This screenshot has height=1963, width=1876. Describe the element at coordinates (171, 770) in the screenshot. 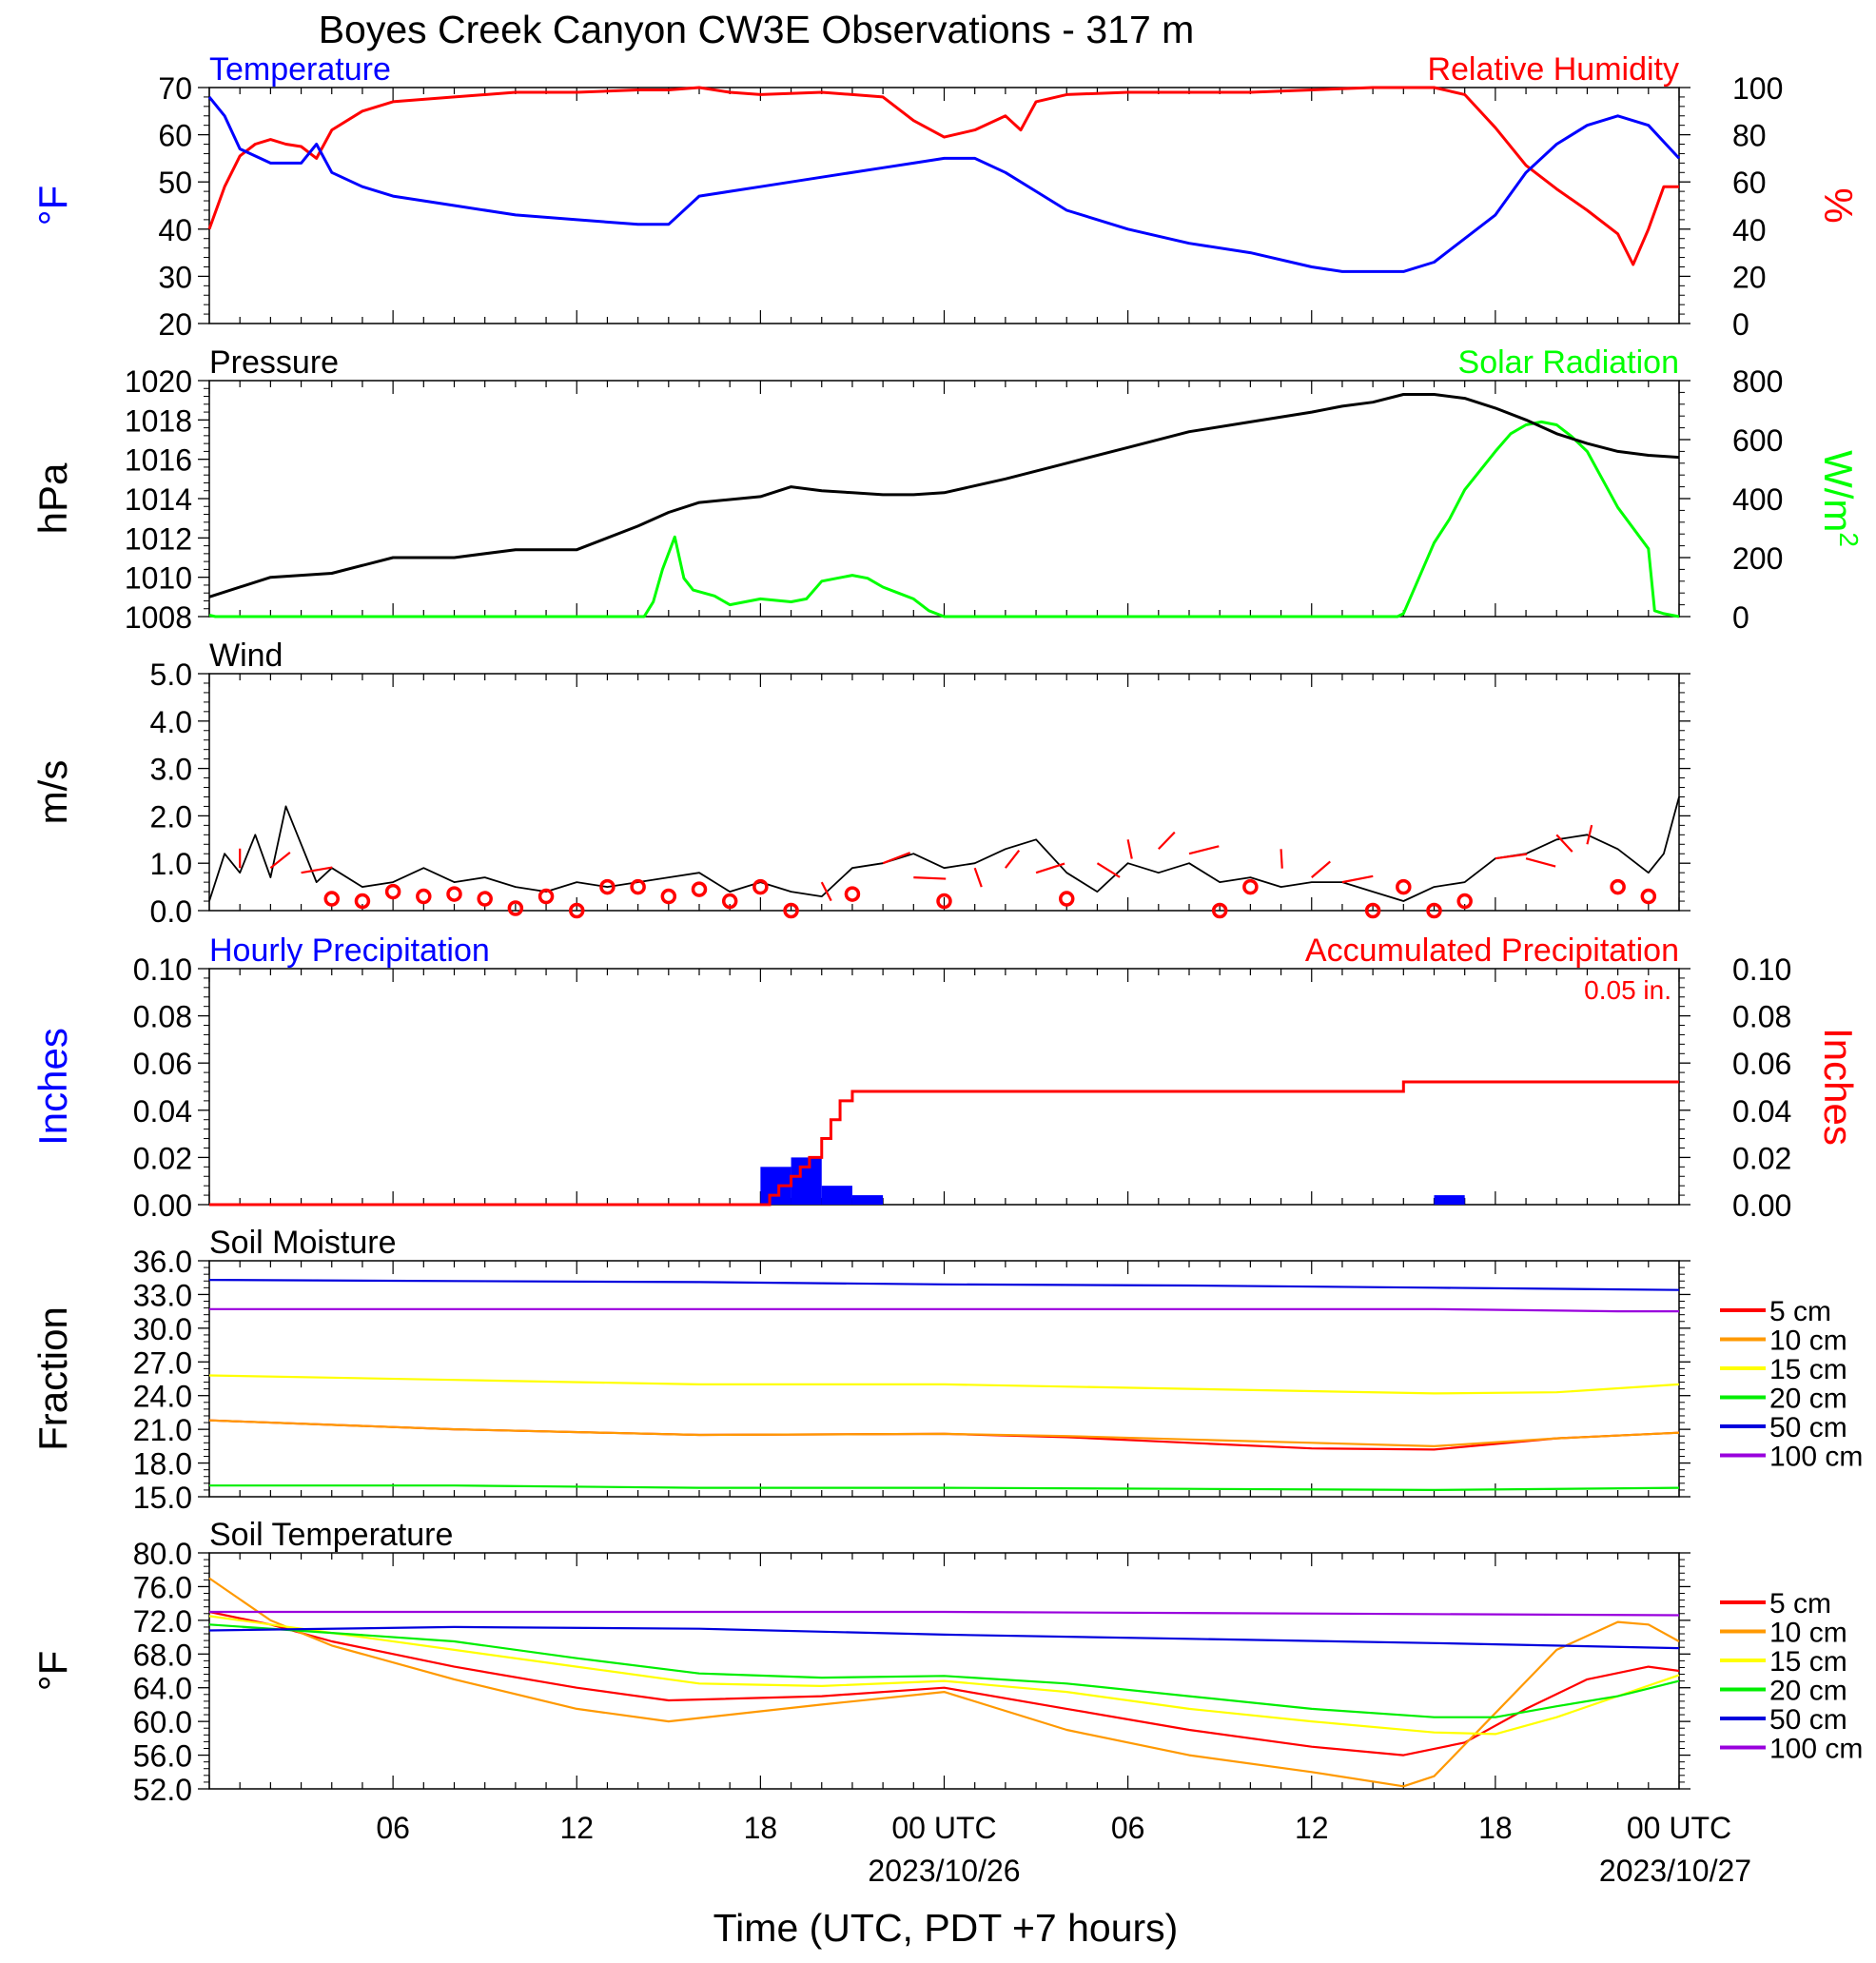

I see `y-tick-label-left: 3.0` at that location.